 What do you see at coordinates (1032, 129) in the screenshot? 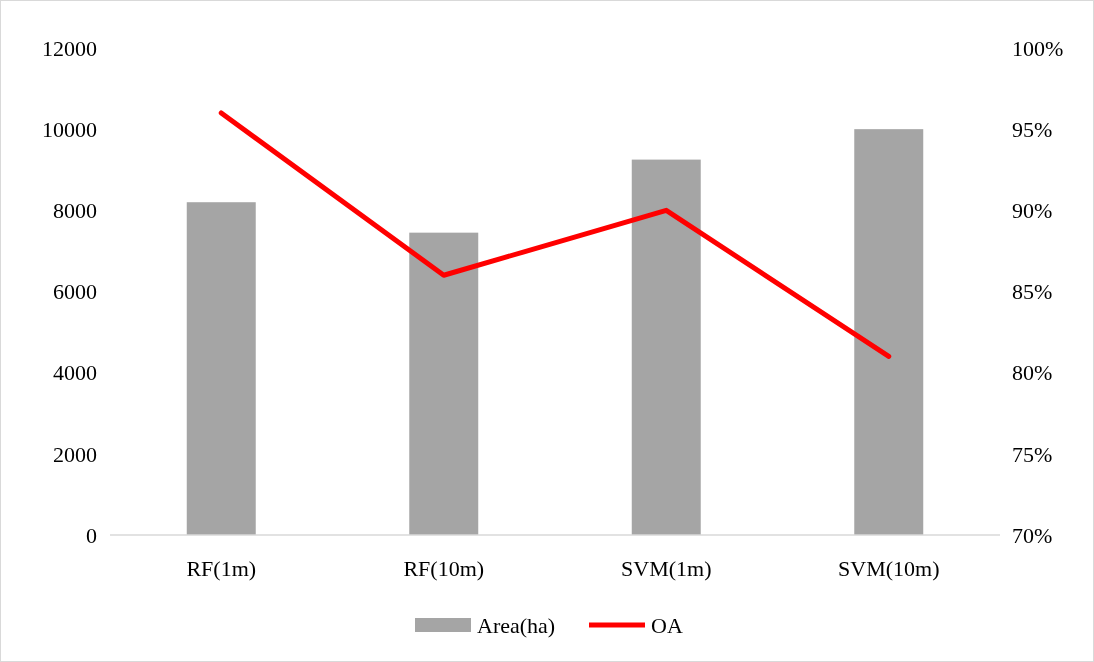
I see `y2-tick-label: 95%` at bounding box center [1032, 129].